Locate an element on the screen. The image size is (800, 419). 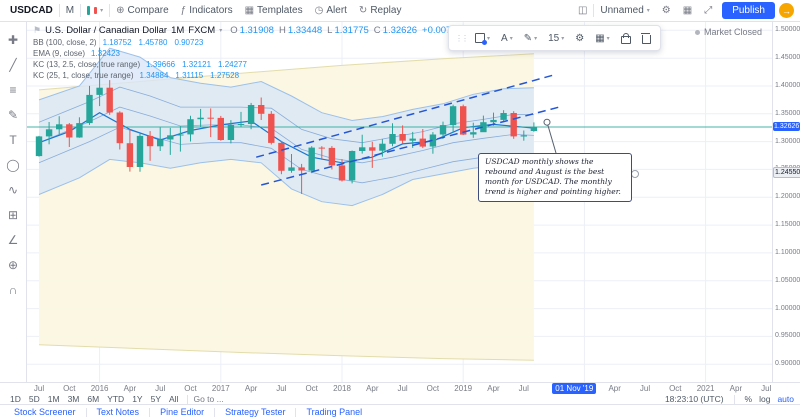
panel-tab-trading-panel: Trading Panel is located at coordinates (334, 412).